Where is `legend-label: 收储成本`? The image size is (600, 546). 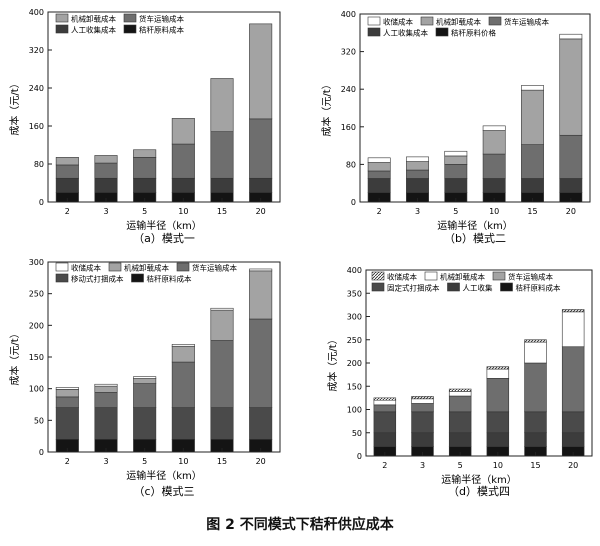
legend-label: 收储成本 is located at coordinates (398, 22).